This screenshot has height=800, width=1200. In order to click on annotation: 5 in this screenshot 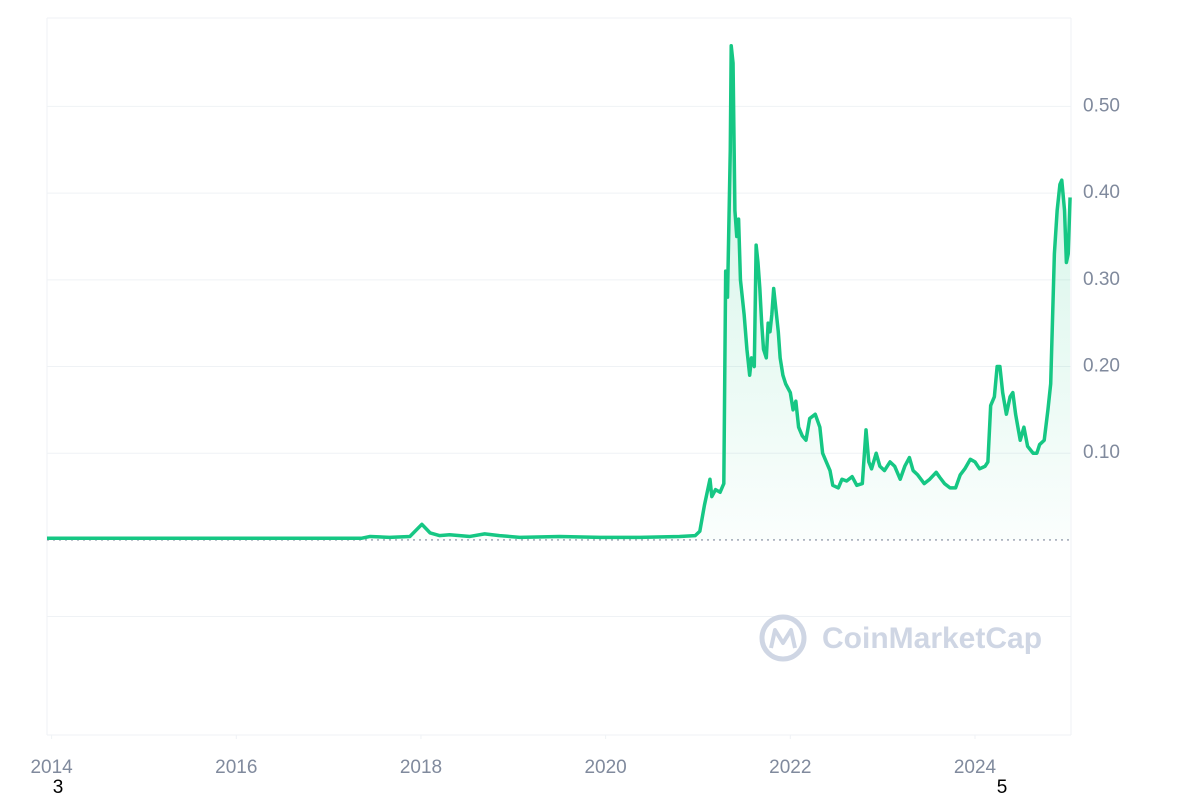, I will do `click(1002, 787)`.